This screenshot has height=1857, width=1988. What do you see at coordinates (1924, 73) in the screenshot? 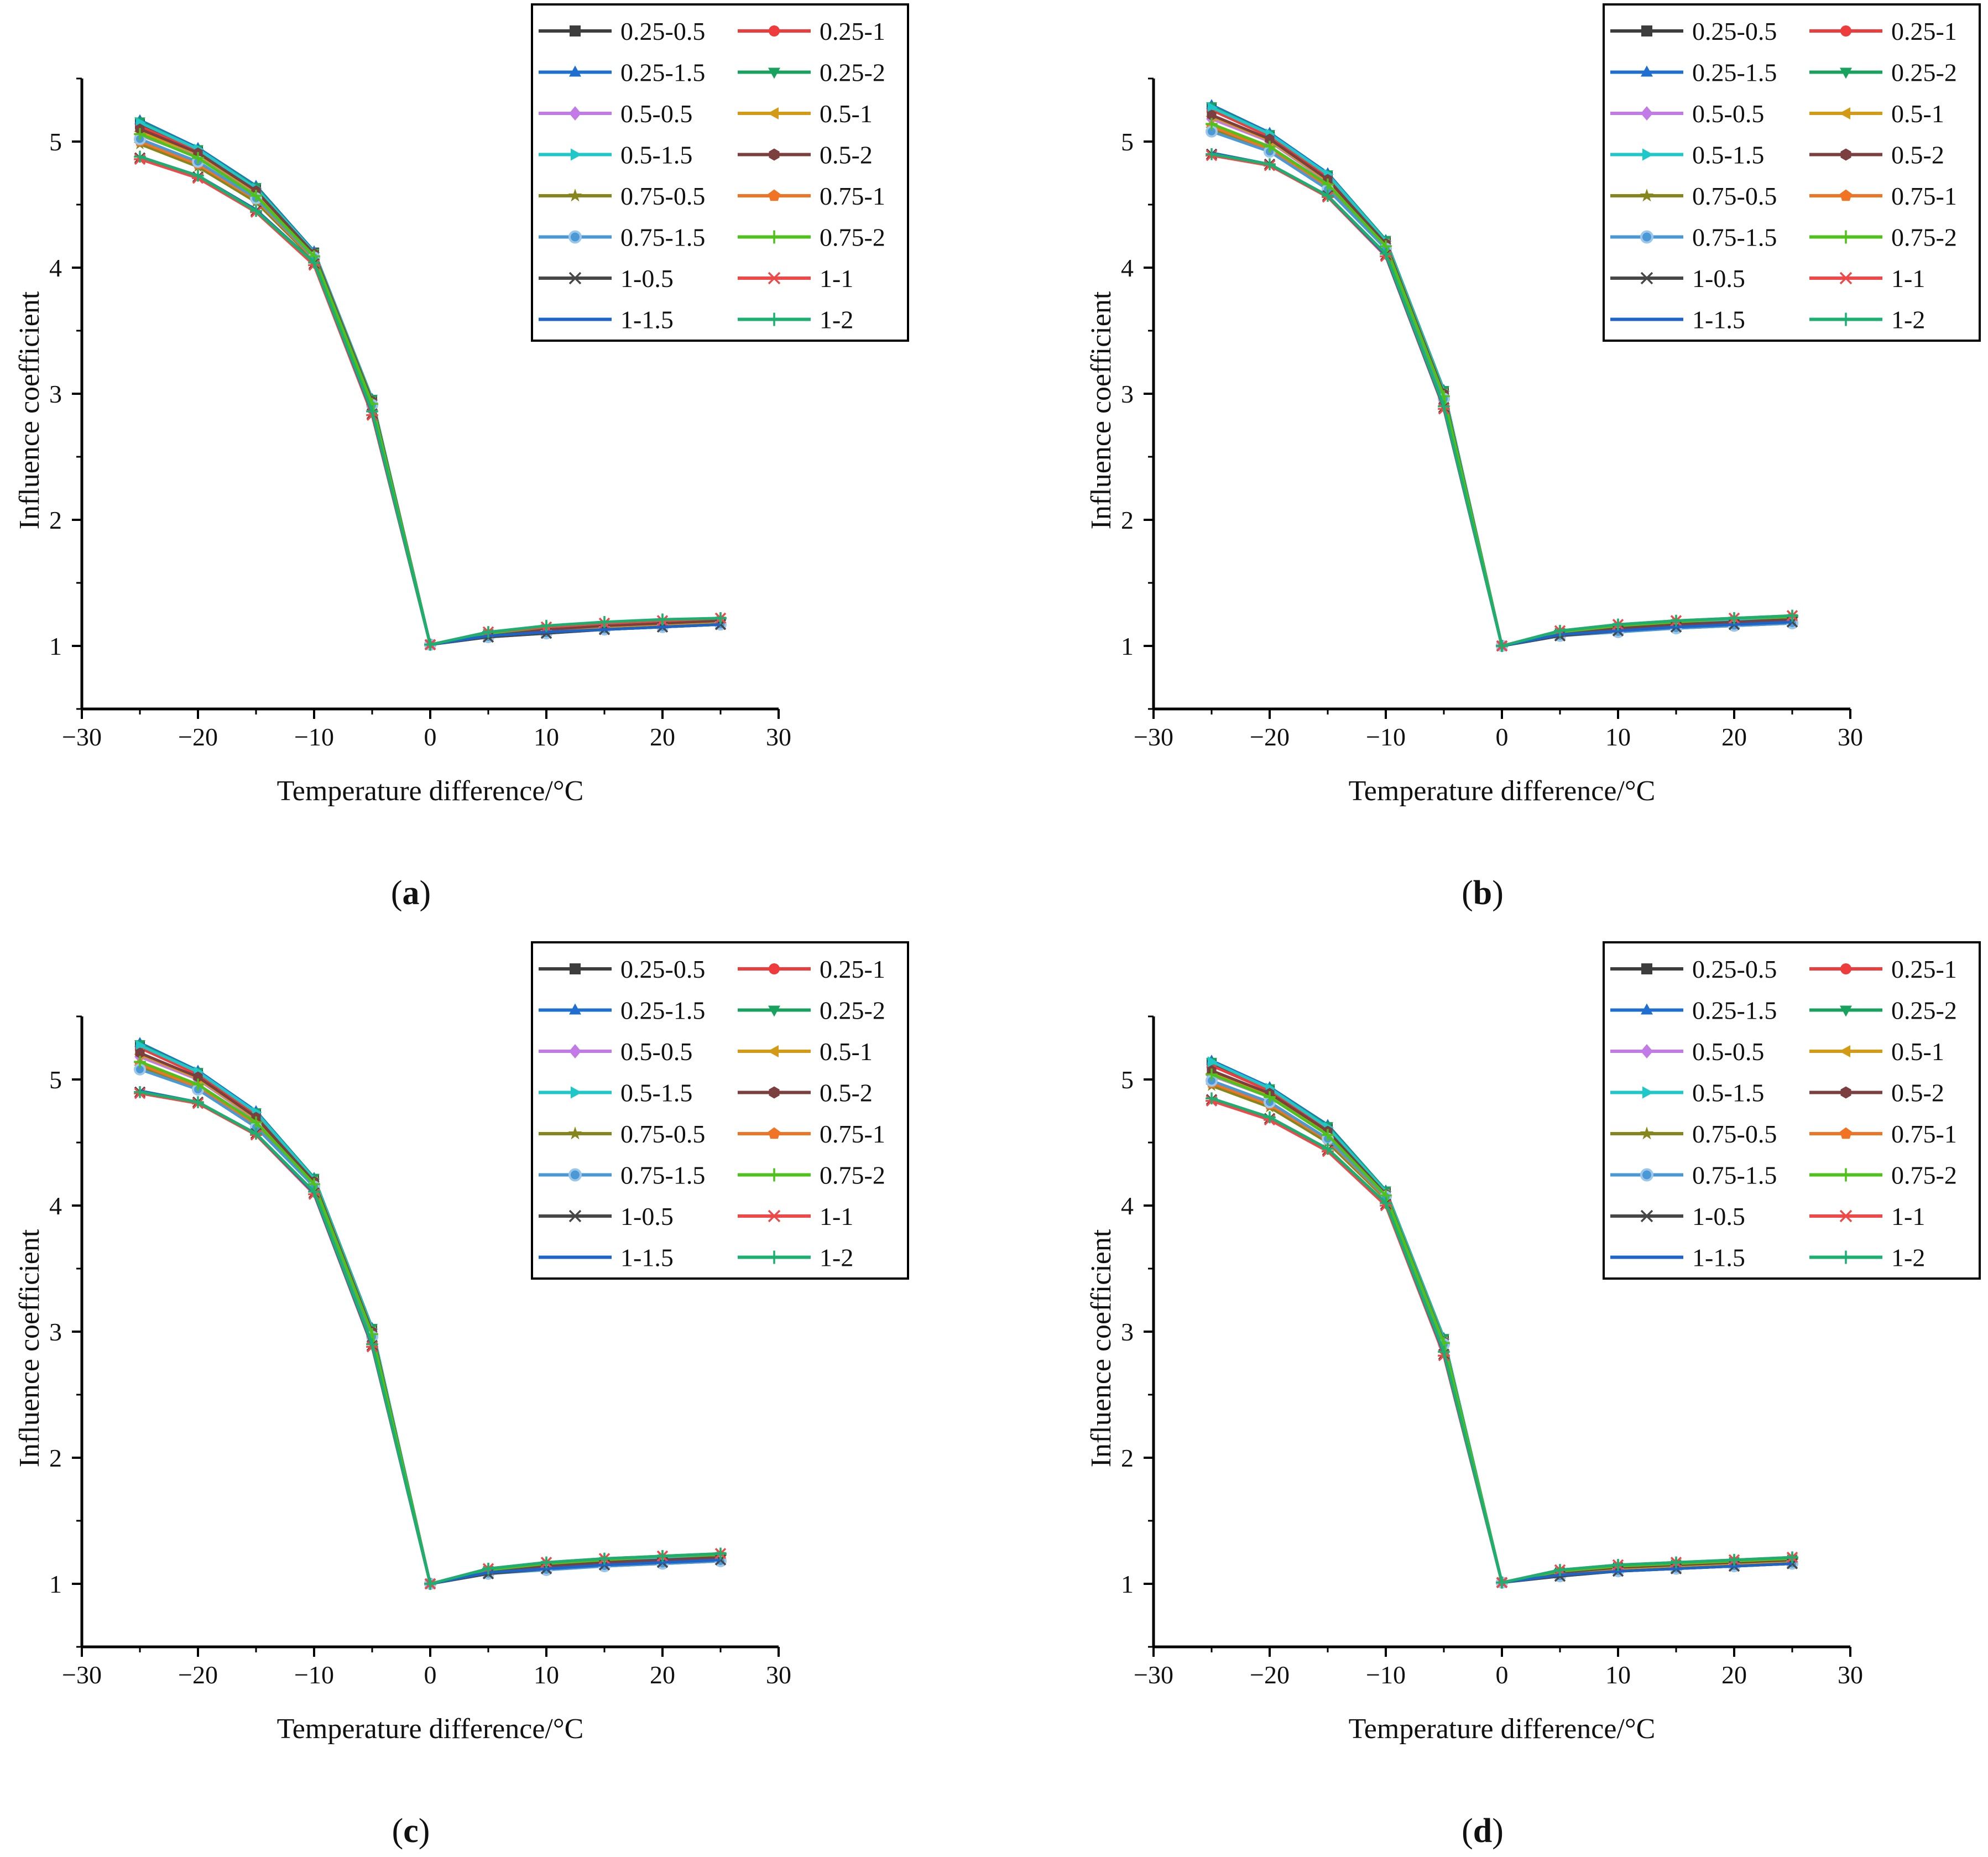
I see `legend-label-0p25-2: 0.25-2` at bounding box center [1924, 73].